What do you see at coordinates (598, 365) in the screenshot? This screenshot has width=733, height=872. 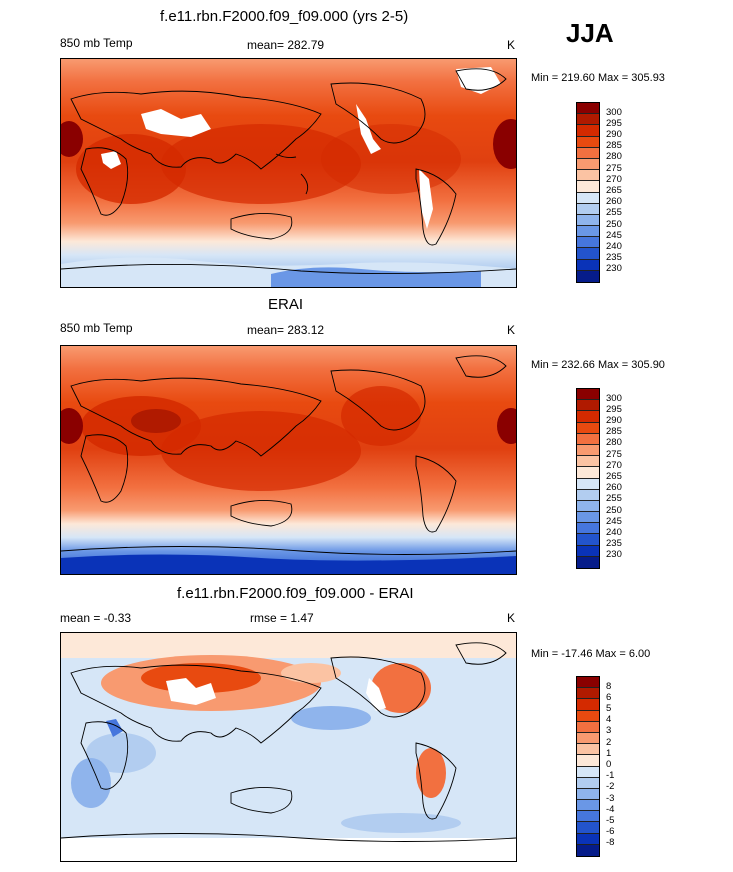 I see `panel2-minmax: Min = 232.66 Max = 305.90` at bounding box center [598, 365].